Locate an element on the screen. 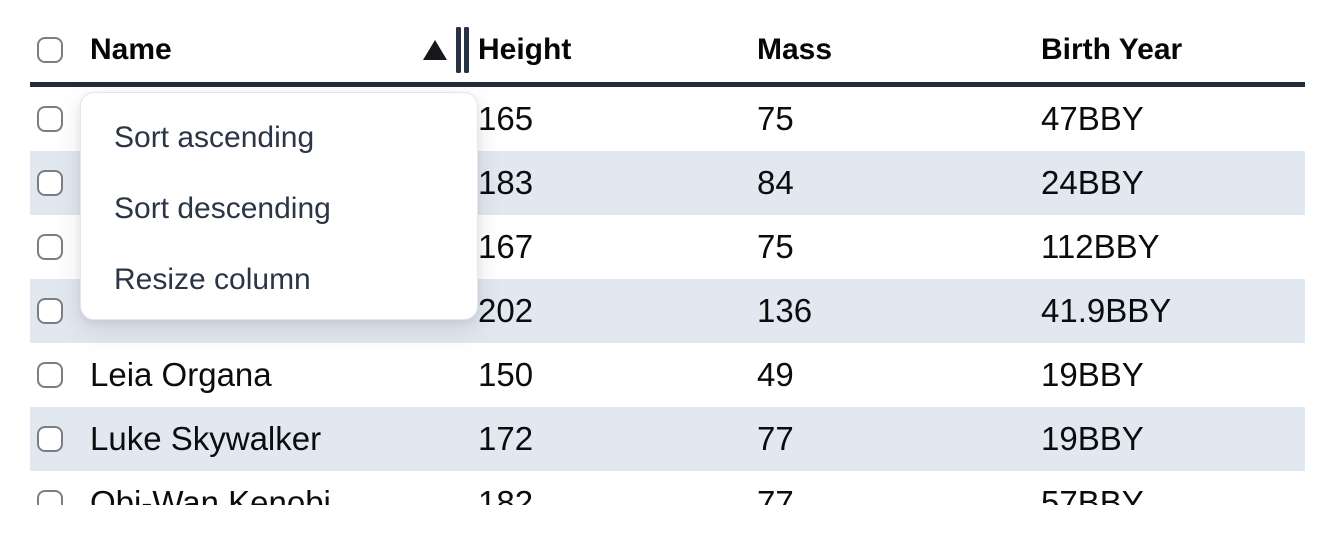 This screenshot has height=536, width=1330. select-all-checkbox is located at coordinates (50, 50).